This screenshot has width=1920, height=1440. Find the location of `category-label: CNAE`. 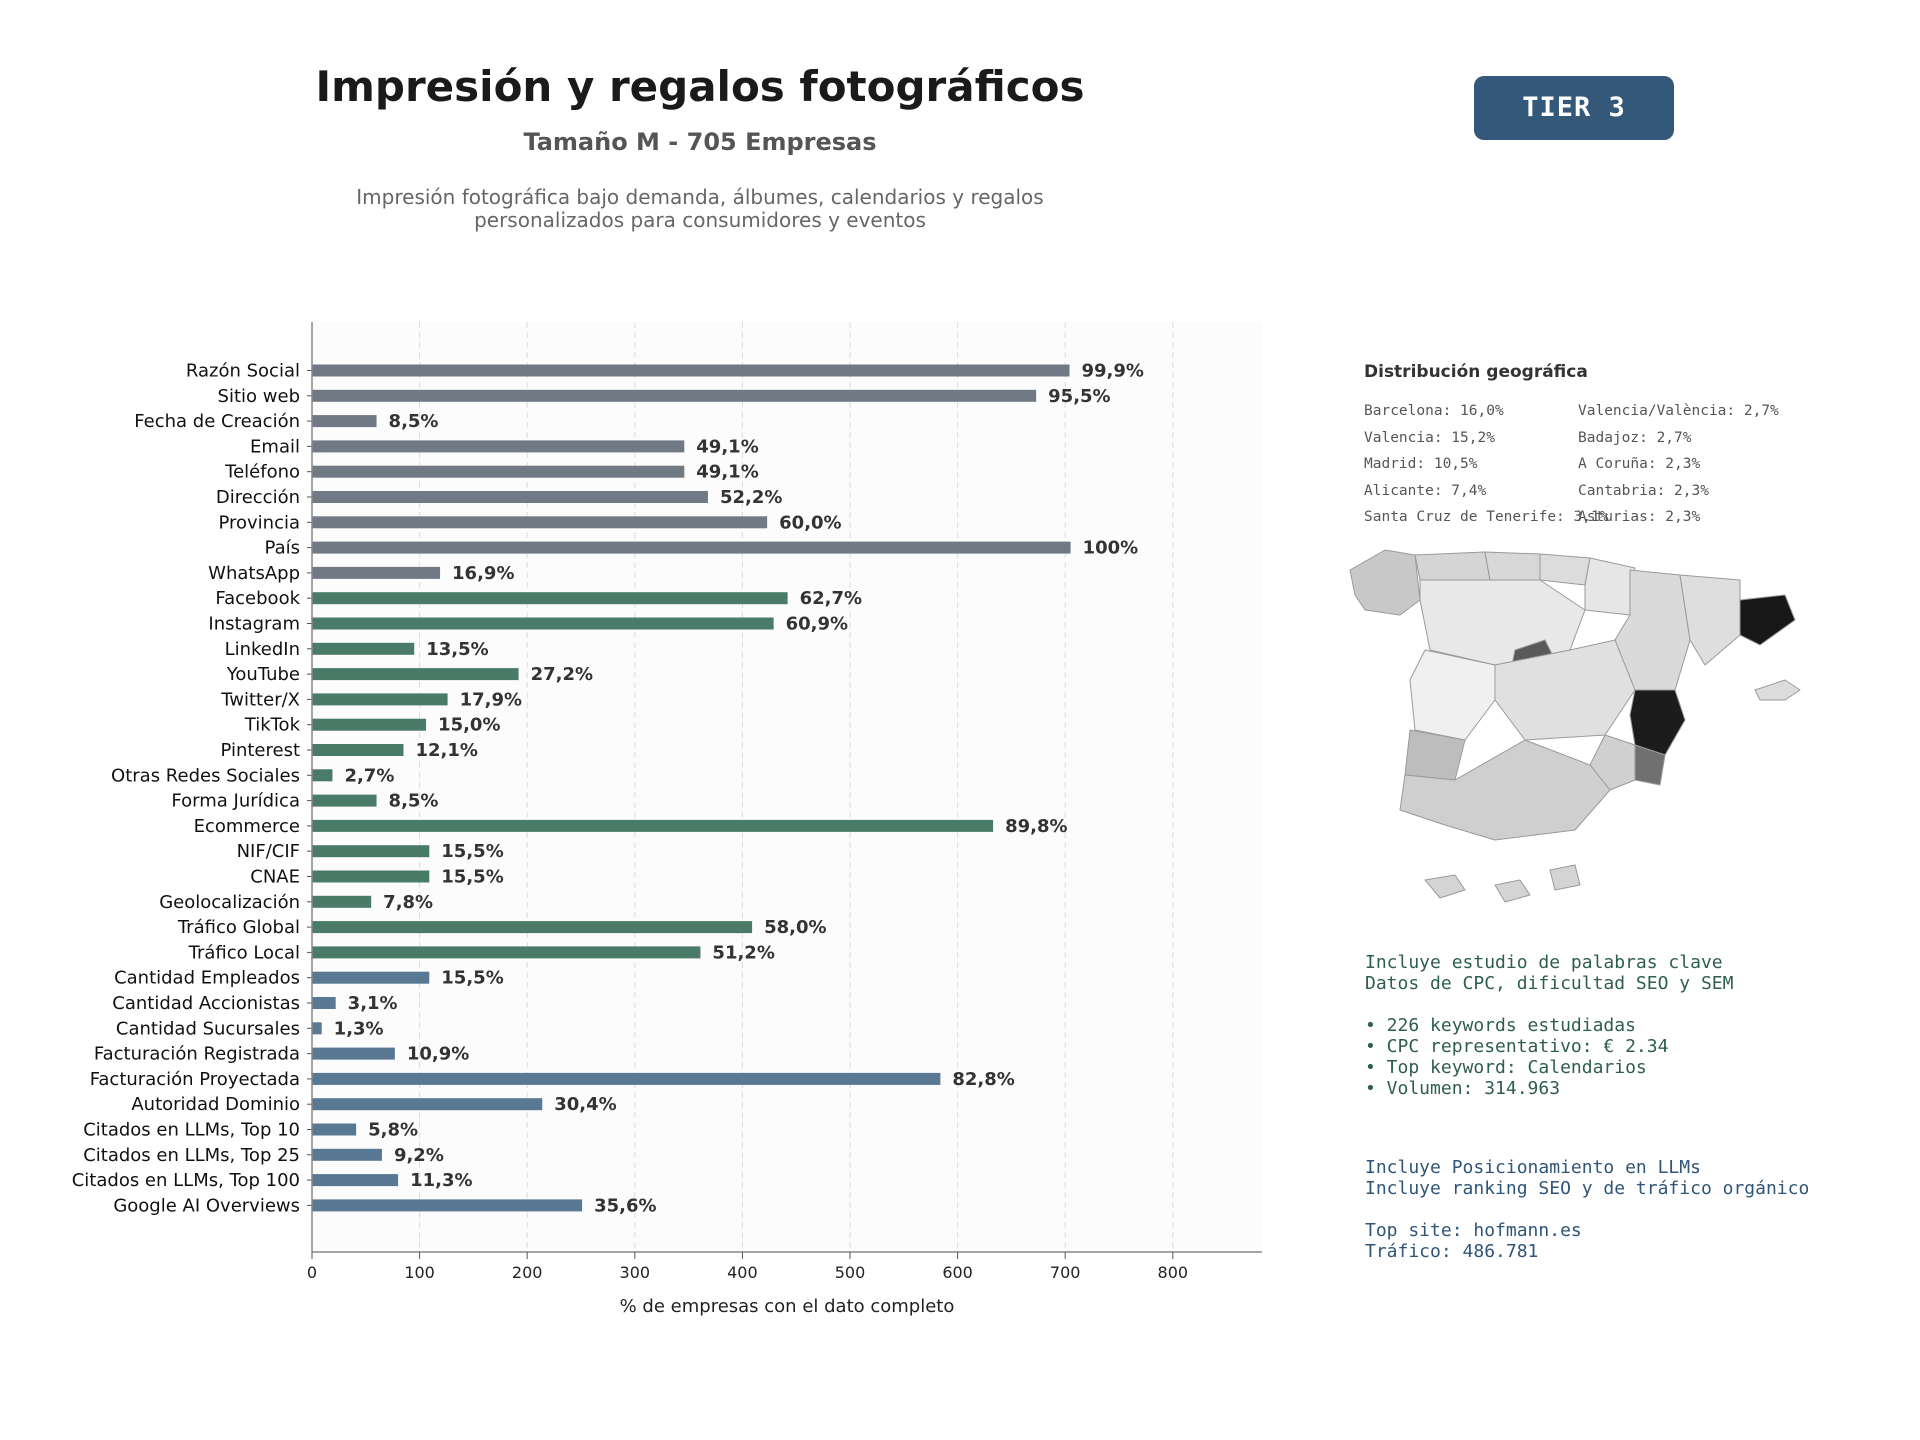

category-label: CNAE is located at coordinates (275, 877).